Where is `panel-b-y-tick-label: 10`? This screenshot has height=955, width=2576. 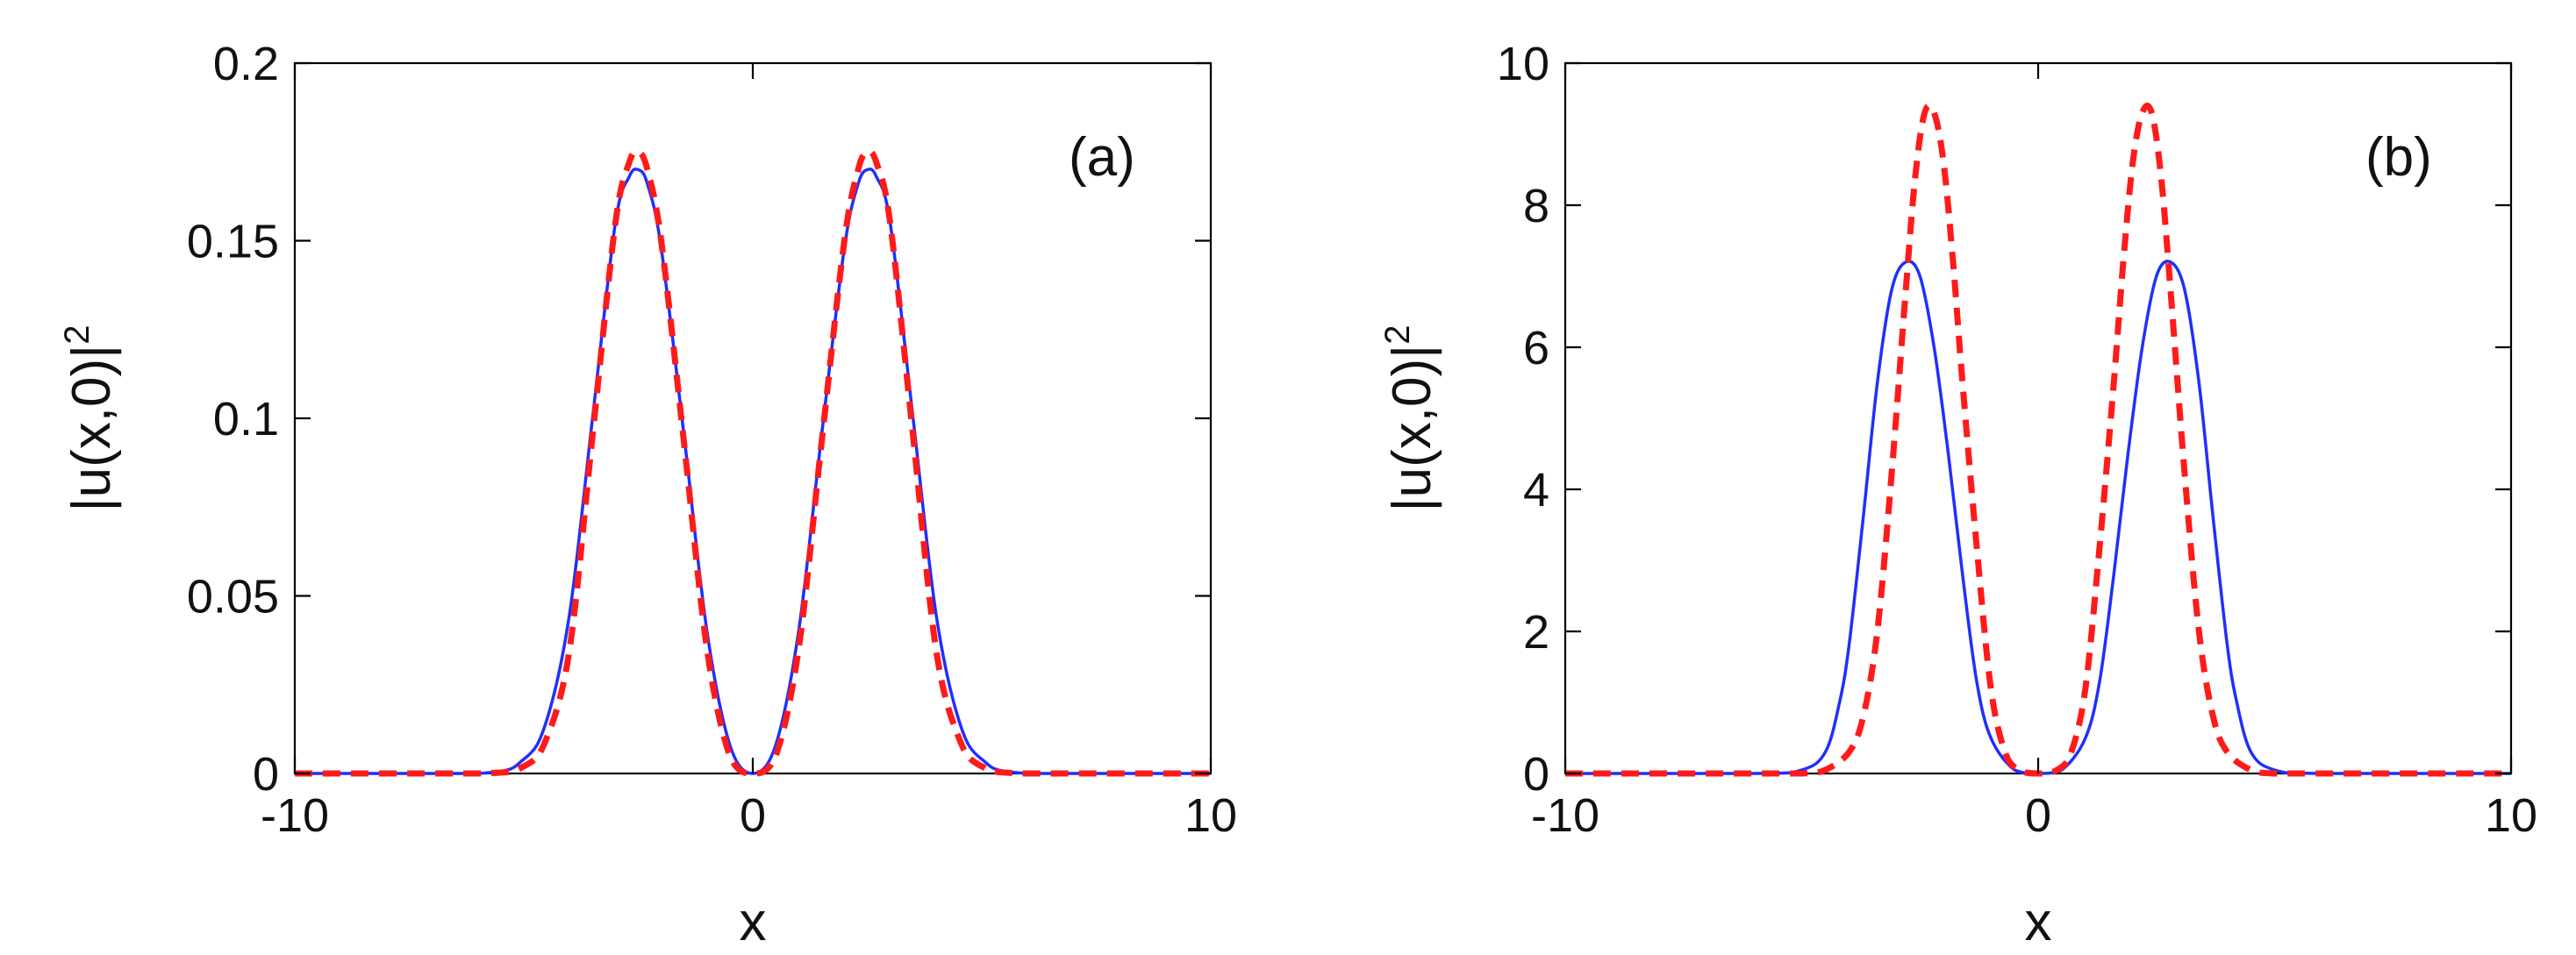 panel-b-y-tick-label: 10 is located at coordinates (1523, 64).